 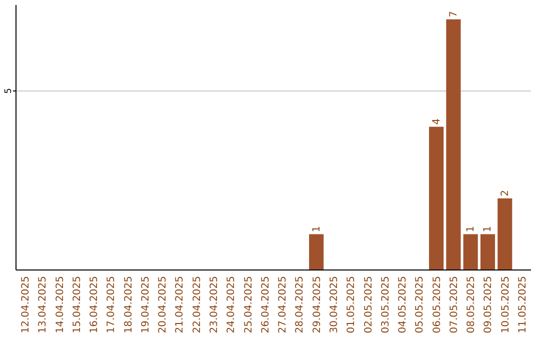 I want to click on x-tick-label: 06.05.2025, so click(x=437, y=305).